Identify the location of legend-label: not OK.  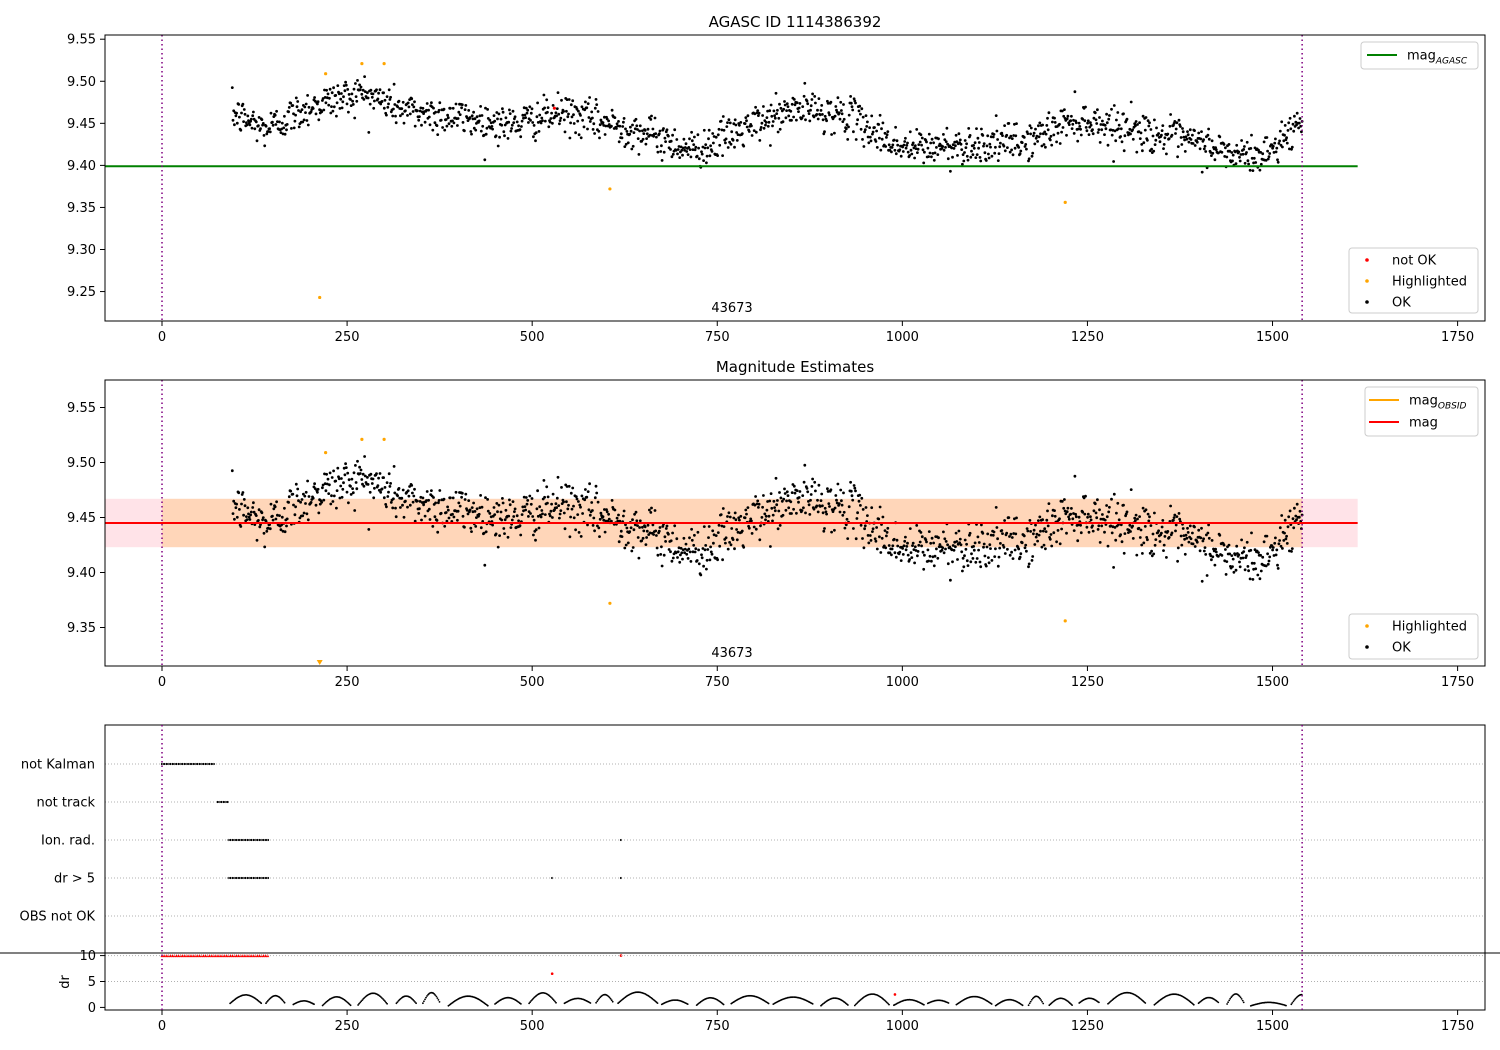
(1414, 261).